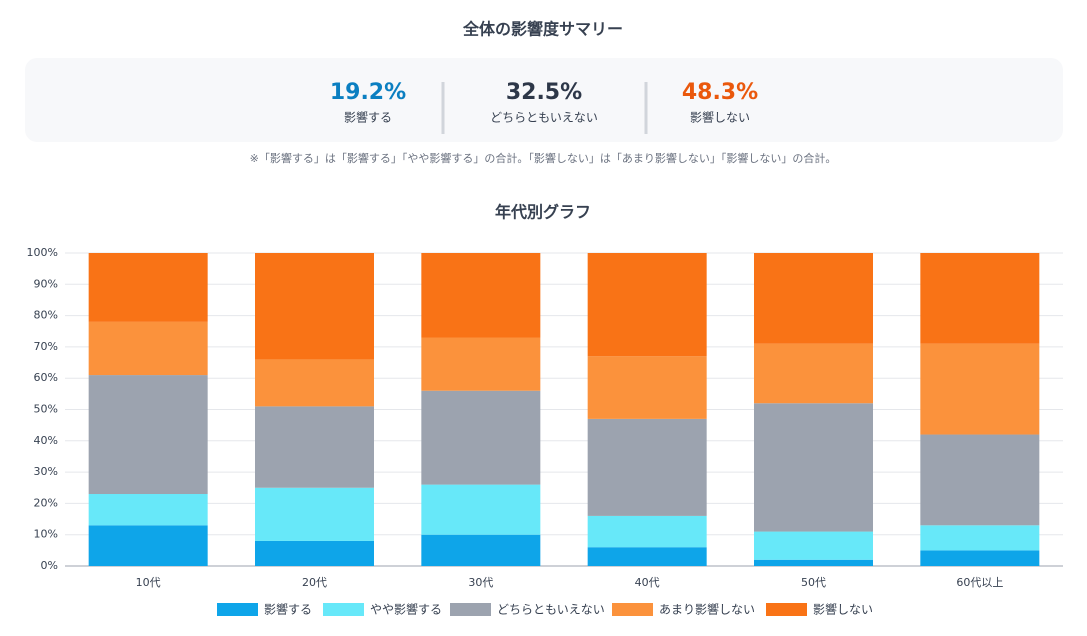 The image size is (1087, 636). I want to click on legend-label: あまり影響しない, so click(707, 609).